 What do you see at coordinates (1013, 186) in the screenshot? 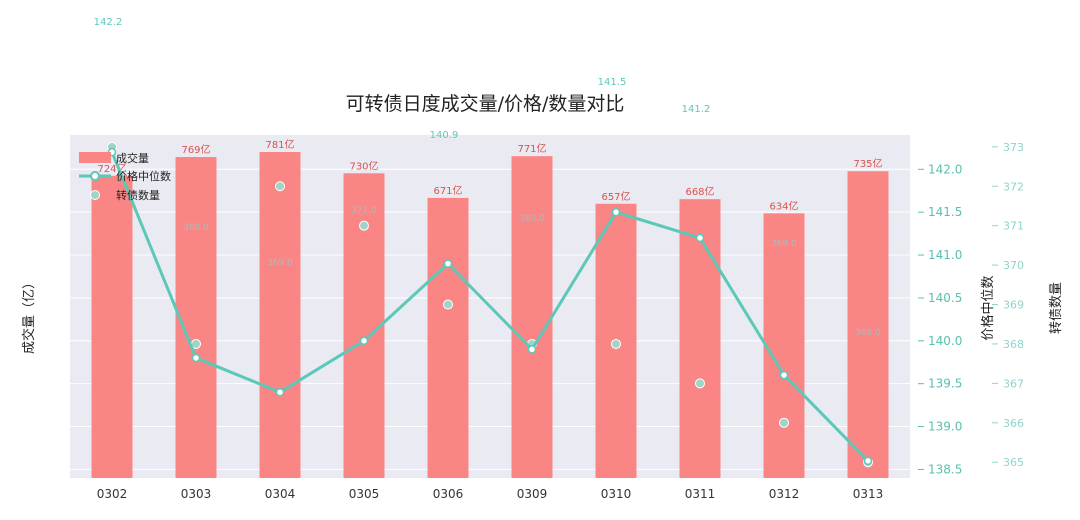
I see `y3-tick-label: 372` at bounding box center [1013, 186].